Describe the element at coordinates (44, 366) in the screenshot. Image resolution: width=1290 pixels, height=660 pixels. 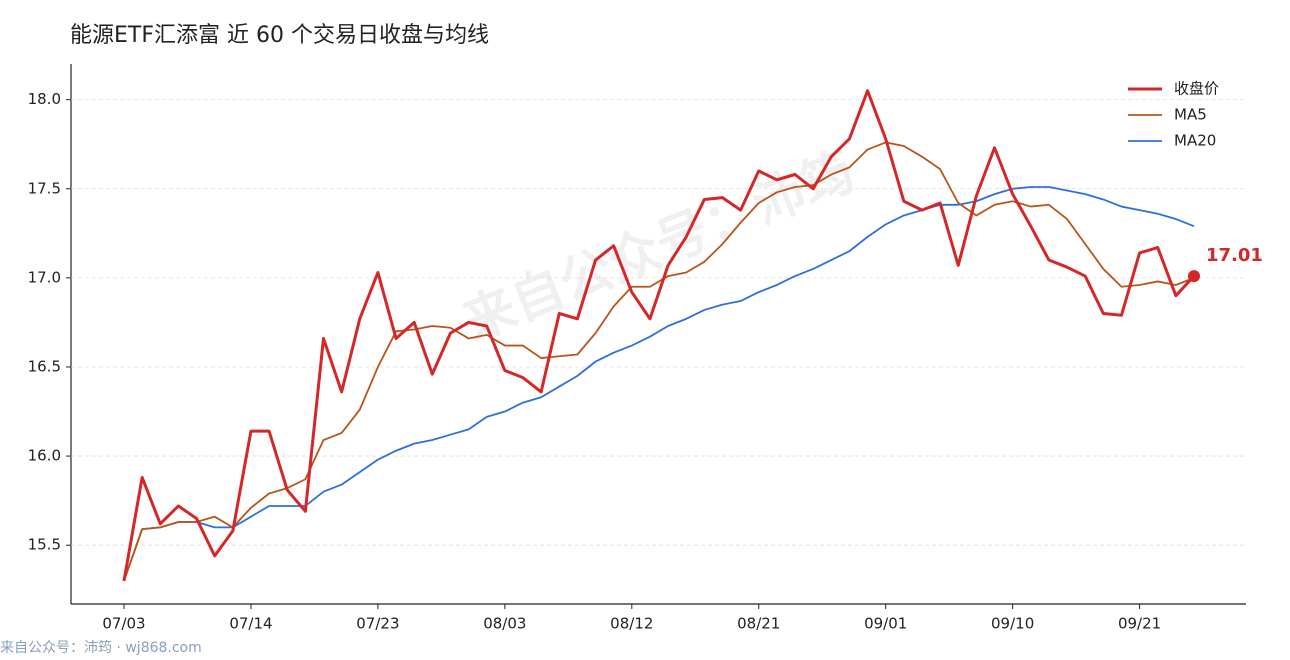
I see `y-tick-label: 16.5` at that location.